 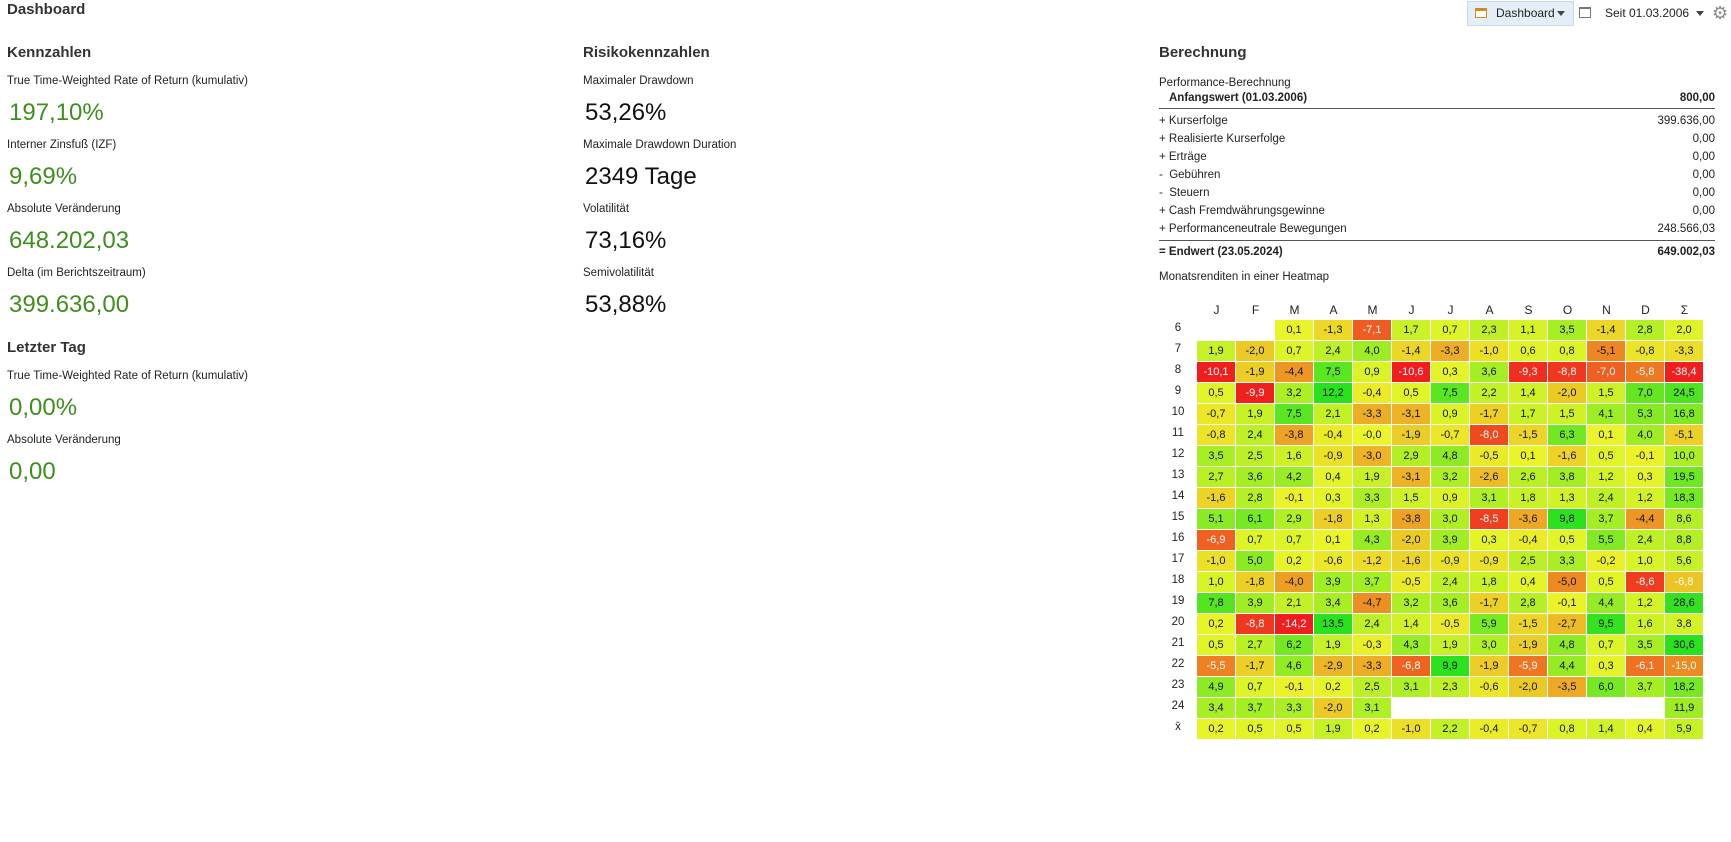 What do you see at coordinates (1178, 370) in the screenshot?
I see `heatmap-year-label: 8` at bounding box center [1178, 370].